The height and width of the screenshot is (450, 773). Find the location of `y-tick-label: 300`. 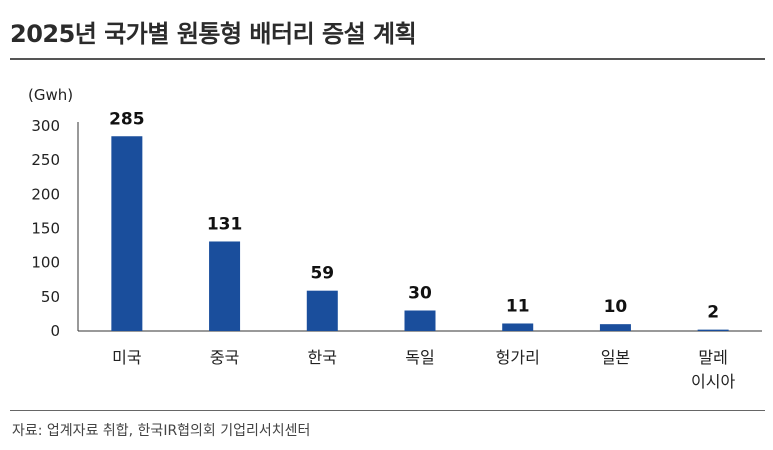

y-tick-label: 300 is located at coordinates (45, 126).